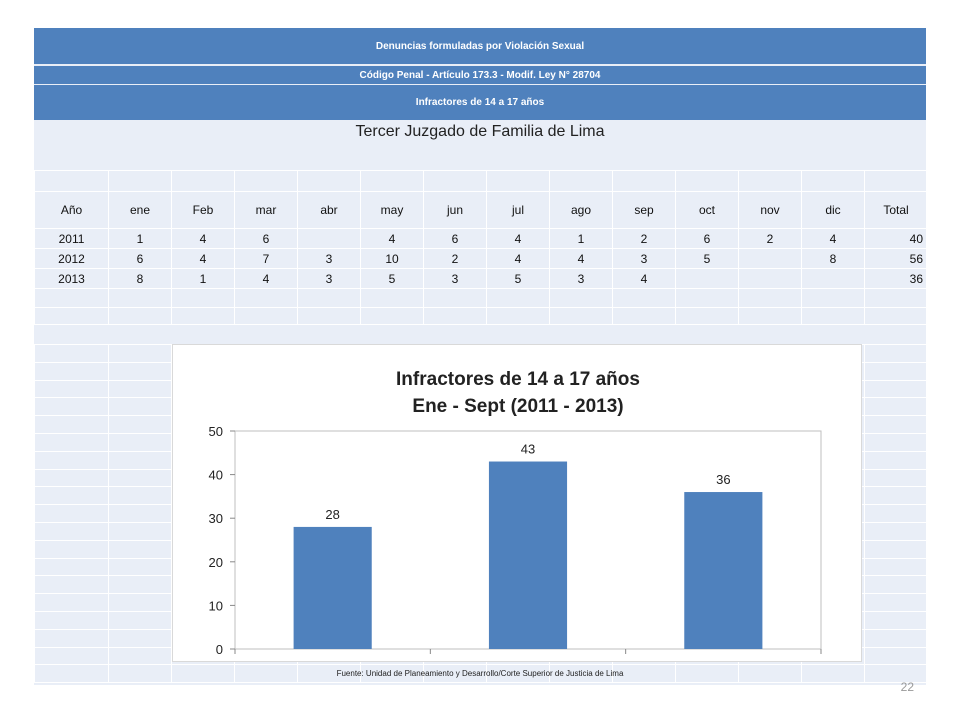 This screenshot has width=960, height=720. I want to click on chart-subtitle: Ene - Sept (2011 - 2013), so click(517, 406).